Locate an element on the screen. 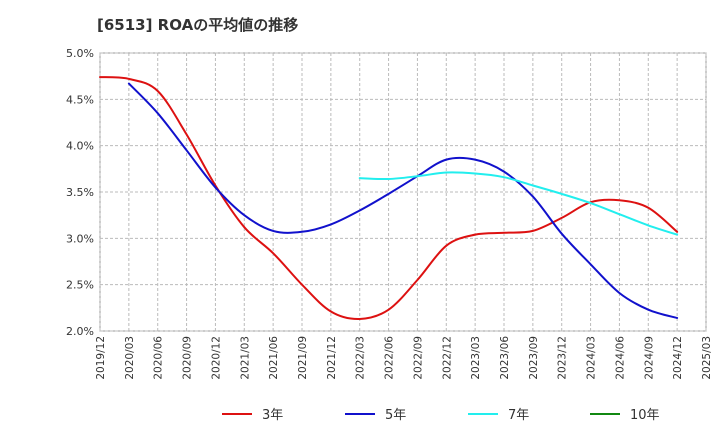 The height and width of the screenshot is (440, 720). x-tick-label: 2023/12 is located at coordinates (563, 358).